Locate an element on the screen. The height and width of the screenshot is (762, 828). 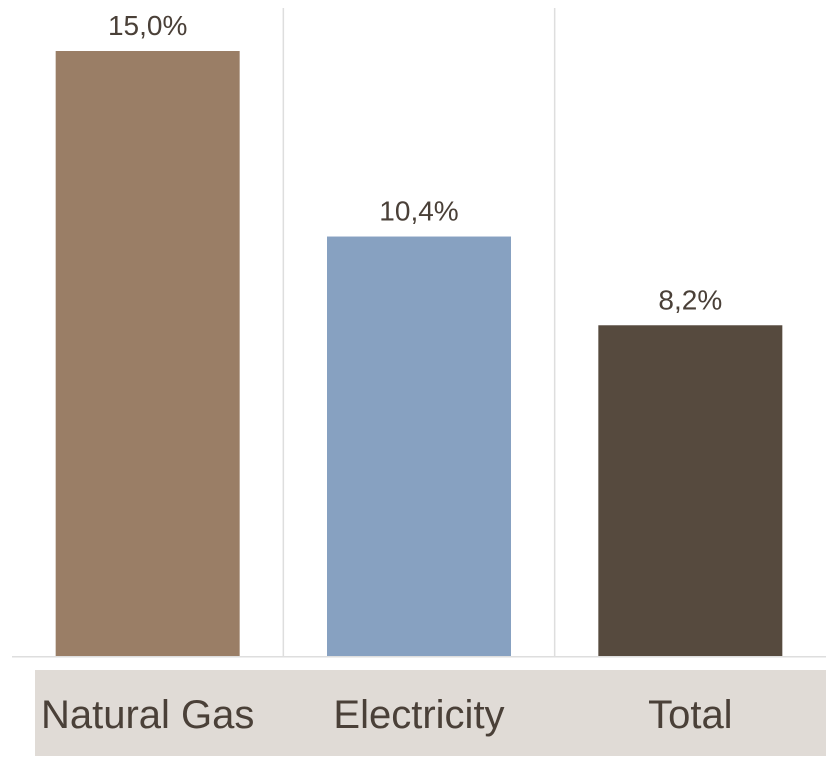
category-labels: Natural Gas Electricity Total is located at coordinates (387, 715).